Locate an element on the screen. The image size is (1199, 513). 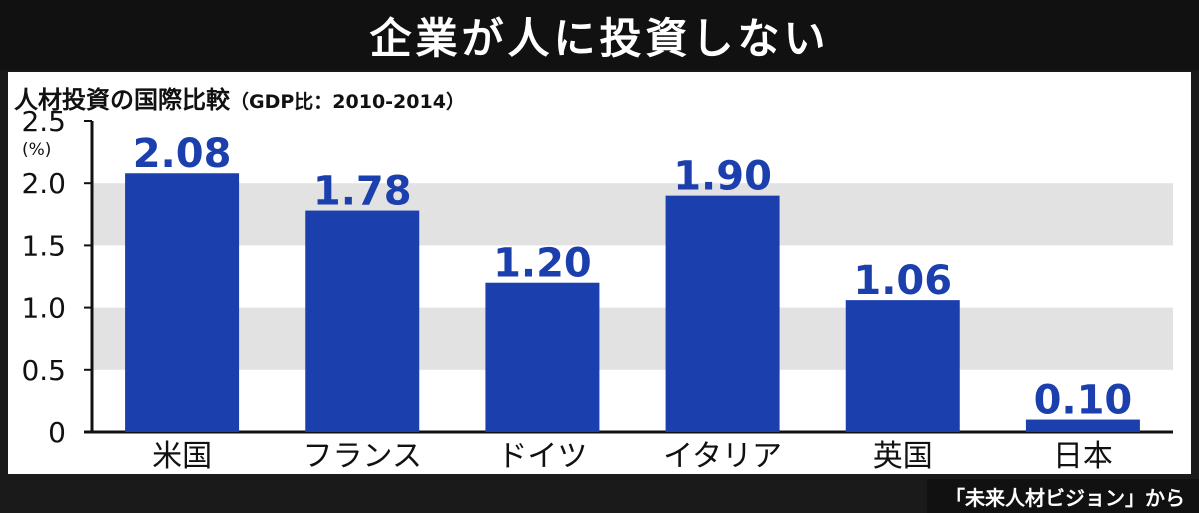
bar-value-label: 0.10 is located at coordinates (1083, 401).